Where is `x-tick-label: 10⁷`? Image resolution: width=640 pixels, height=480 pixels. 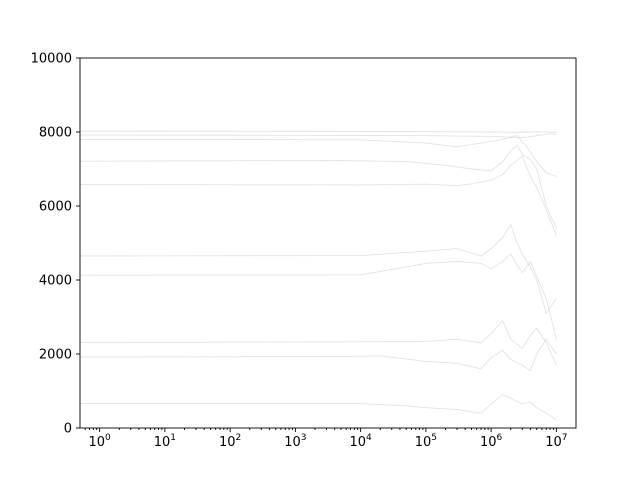
x-tick-label: 10⁷ is located at coordinates (556, 441).